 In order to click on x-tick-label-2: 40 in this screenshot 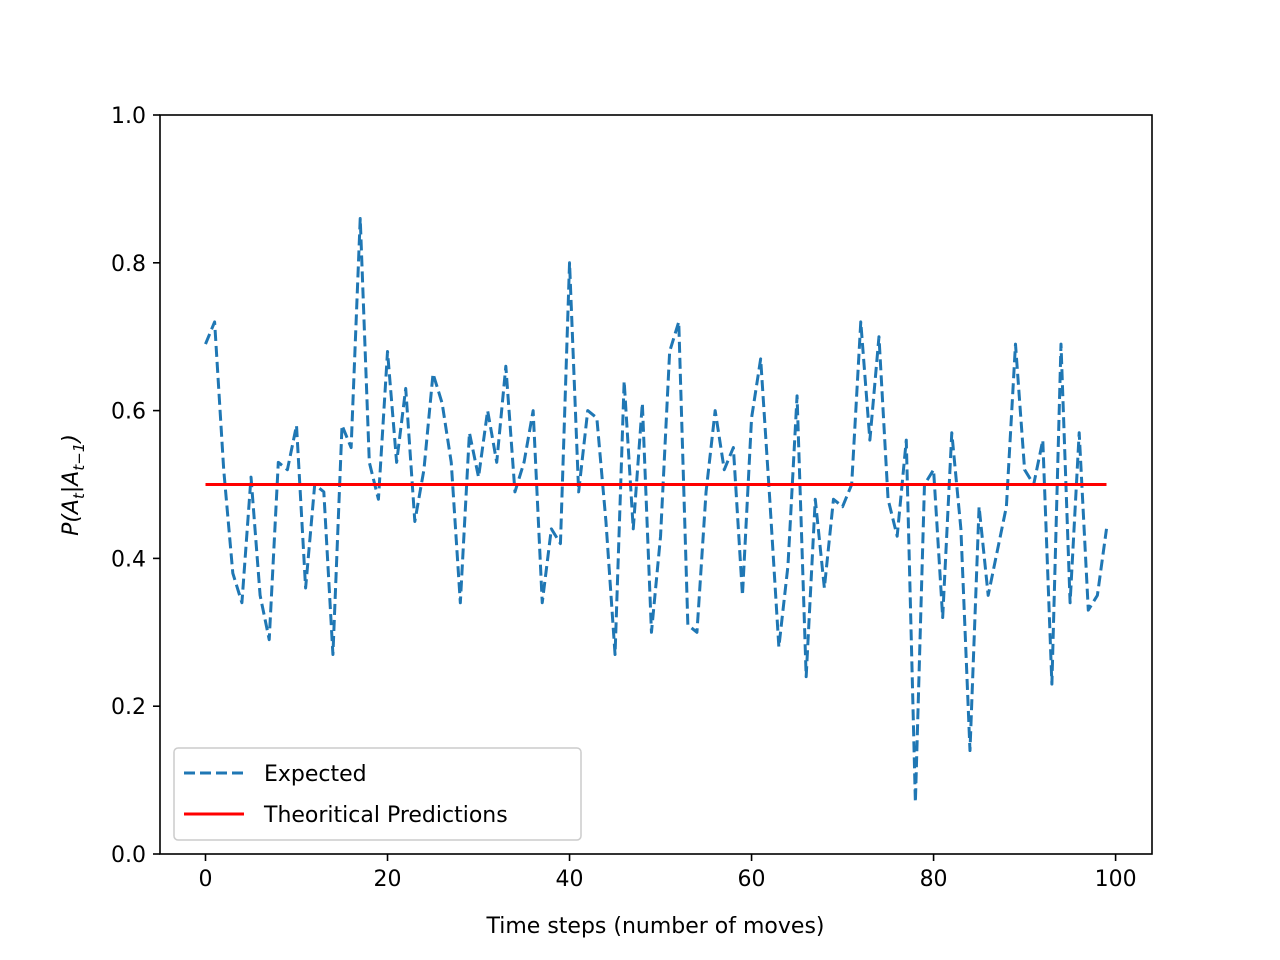, I will do `click(570, 879)`.